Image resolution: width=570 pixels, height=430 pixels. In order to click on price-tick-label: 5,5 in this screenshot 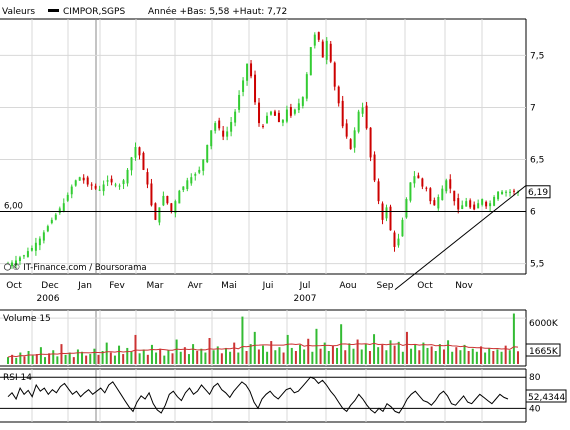, I will do `click(537, 265)`.